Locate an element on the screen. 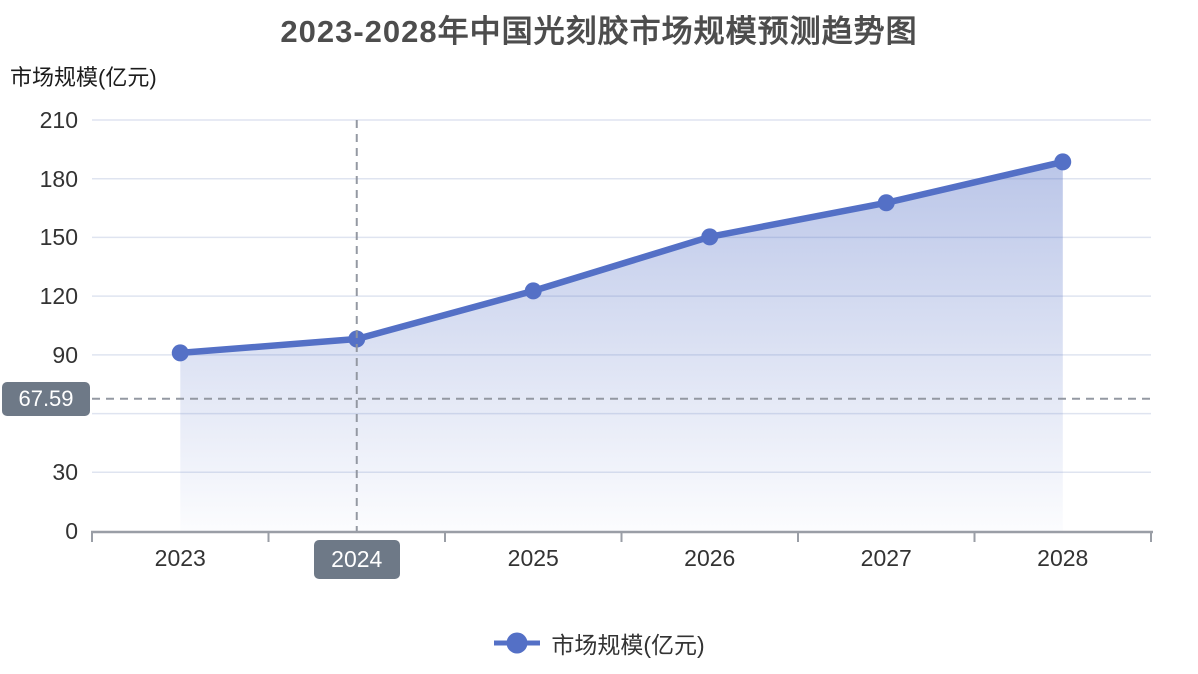 The width and height of the screenshot is (1198, 674). axis-pointer-y-label: 67.59 is located at coordinates (46, 398).